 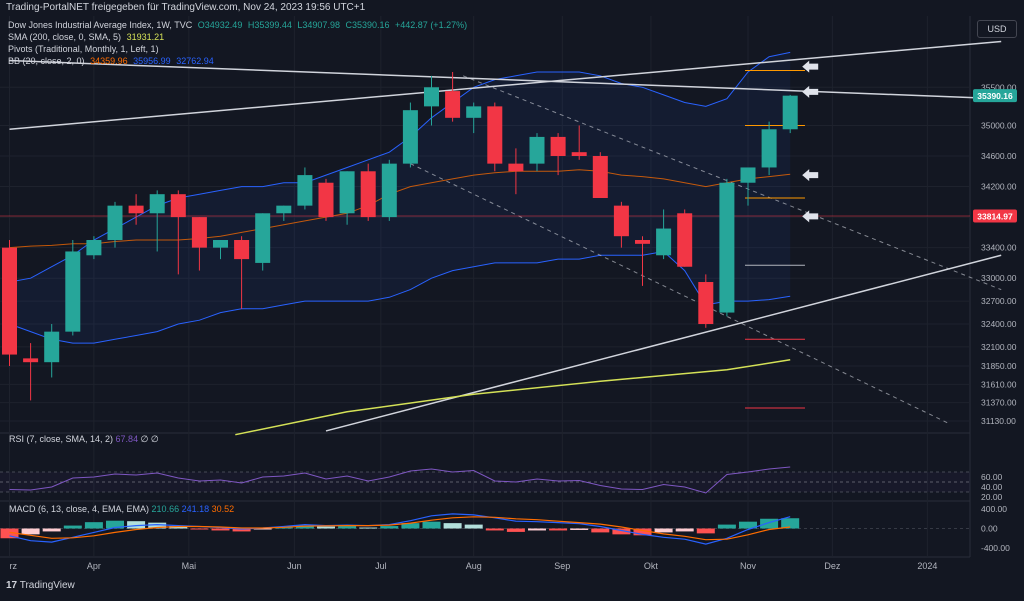 What do you see at coordinates (997, 29) in the screenshot?
I see `currency-button: USD` at bounding box center [997, 29].